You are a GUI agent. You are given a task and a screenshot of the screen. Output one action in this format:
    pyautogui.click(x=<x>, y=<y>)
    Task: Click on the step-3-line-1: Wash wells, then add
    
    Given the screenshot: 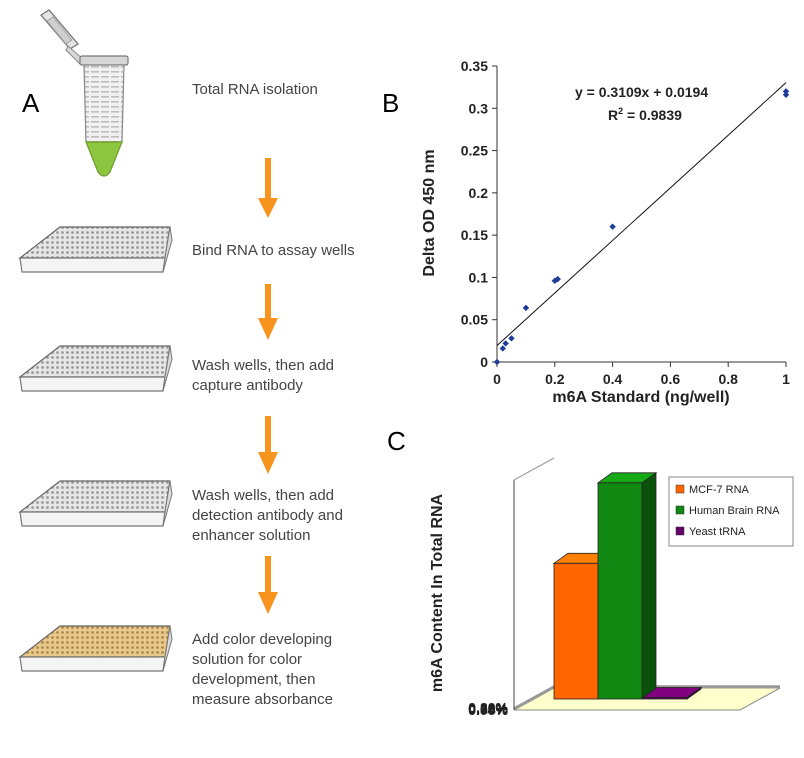 What is the action you would take?
    pyautogui.click(x=263, y=365)
    